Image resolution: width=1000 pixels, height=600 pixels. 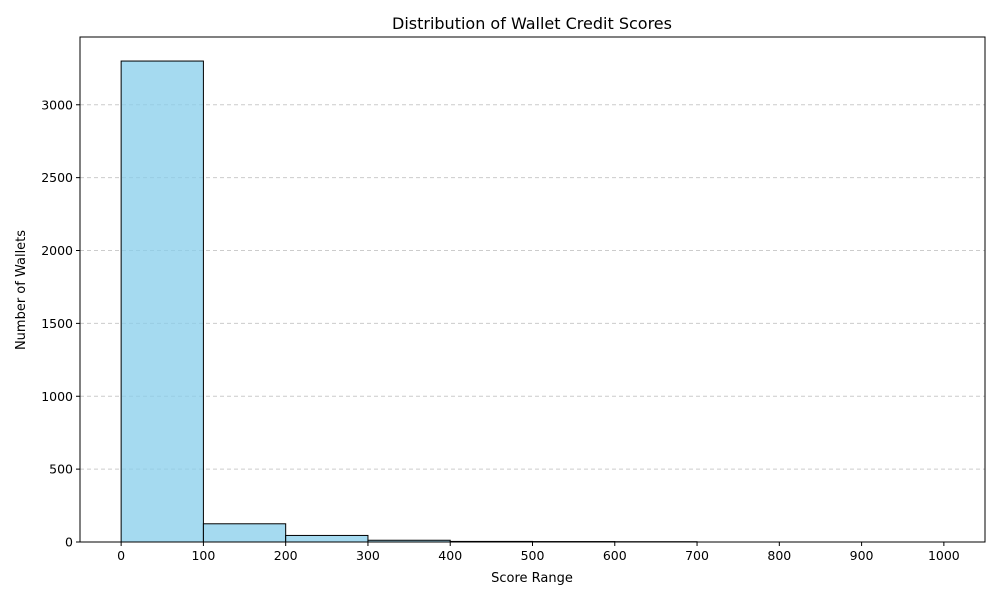 I want to click on x-tick-label: 800, so click(x=779, y=555).